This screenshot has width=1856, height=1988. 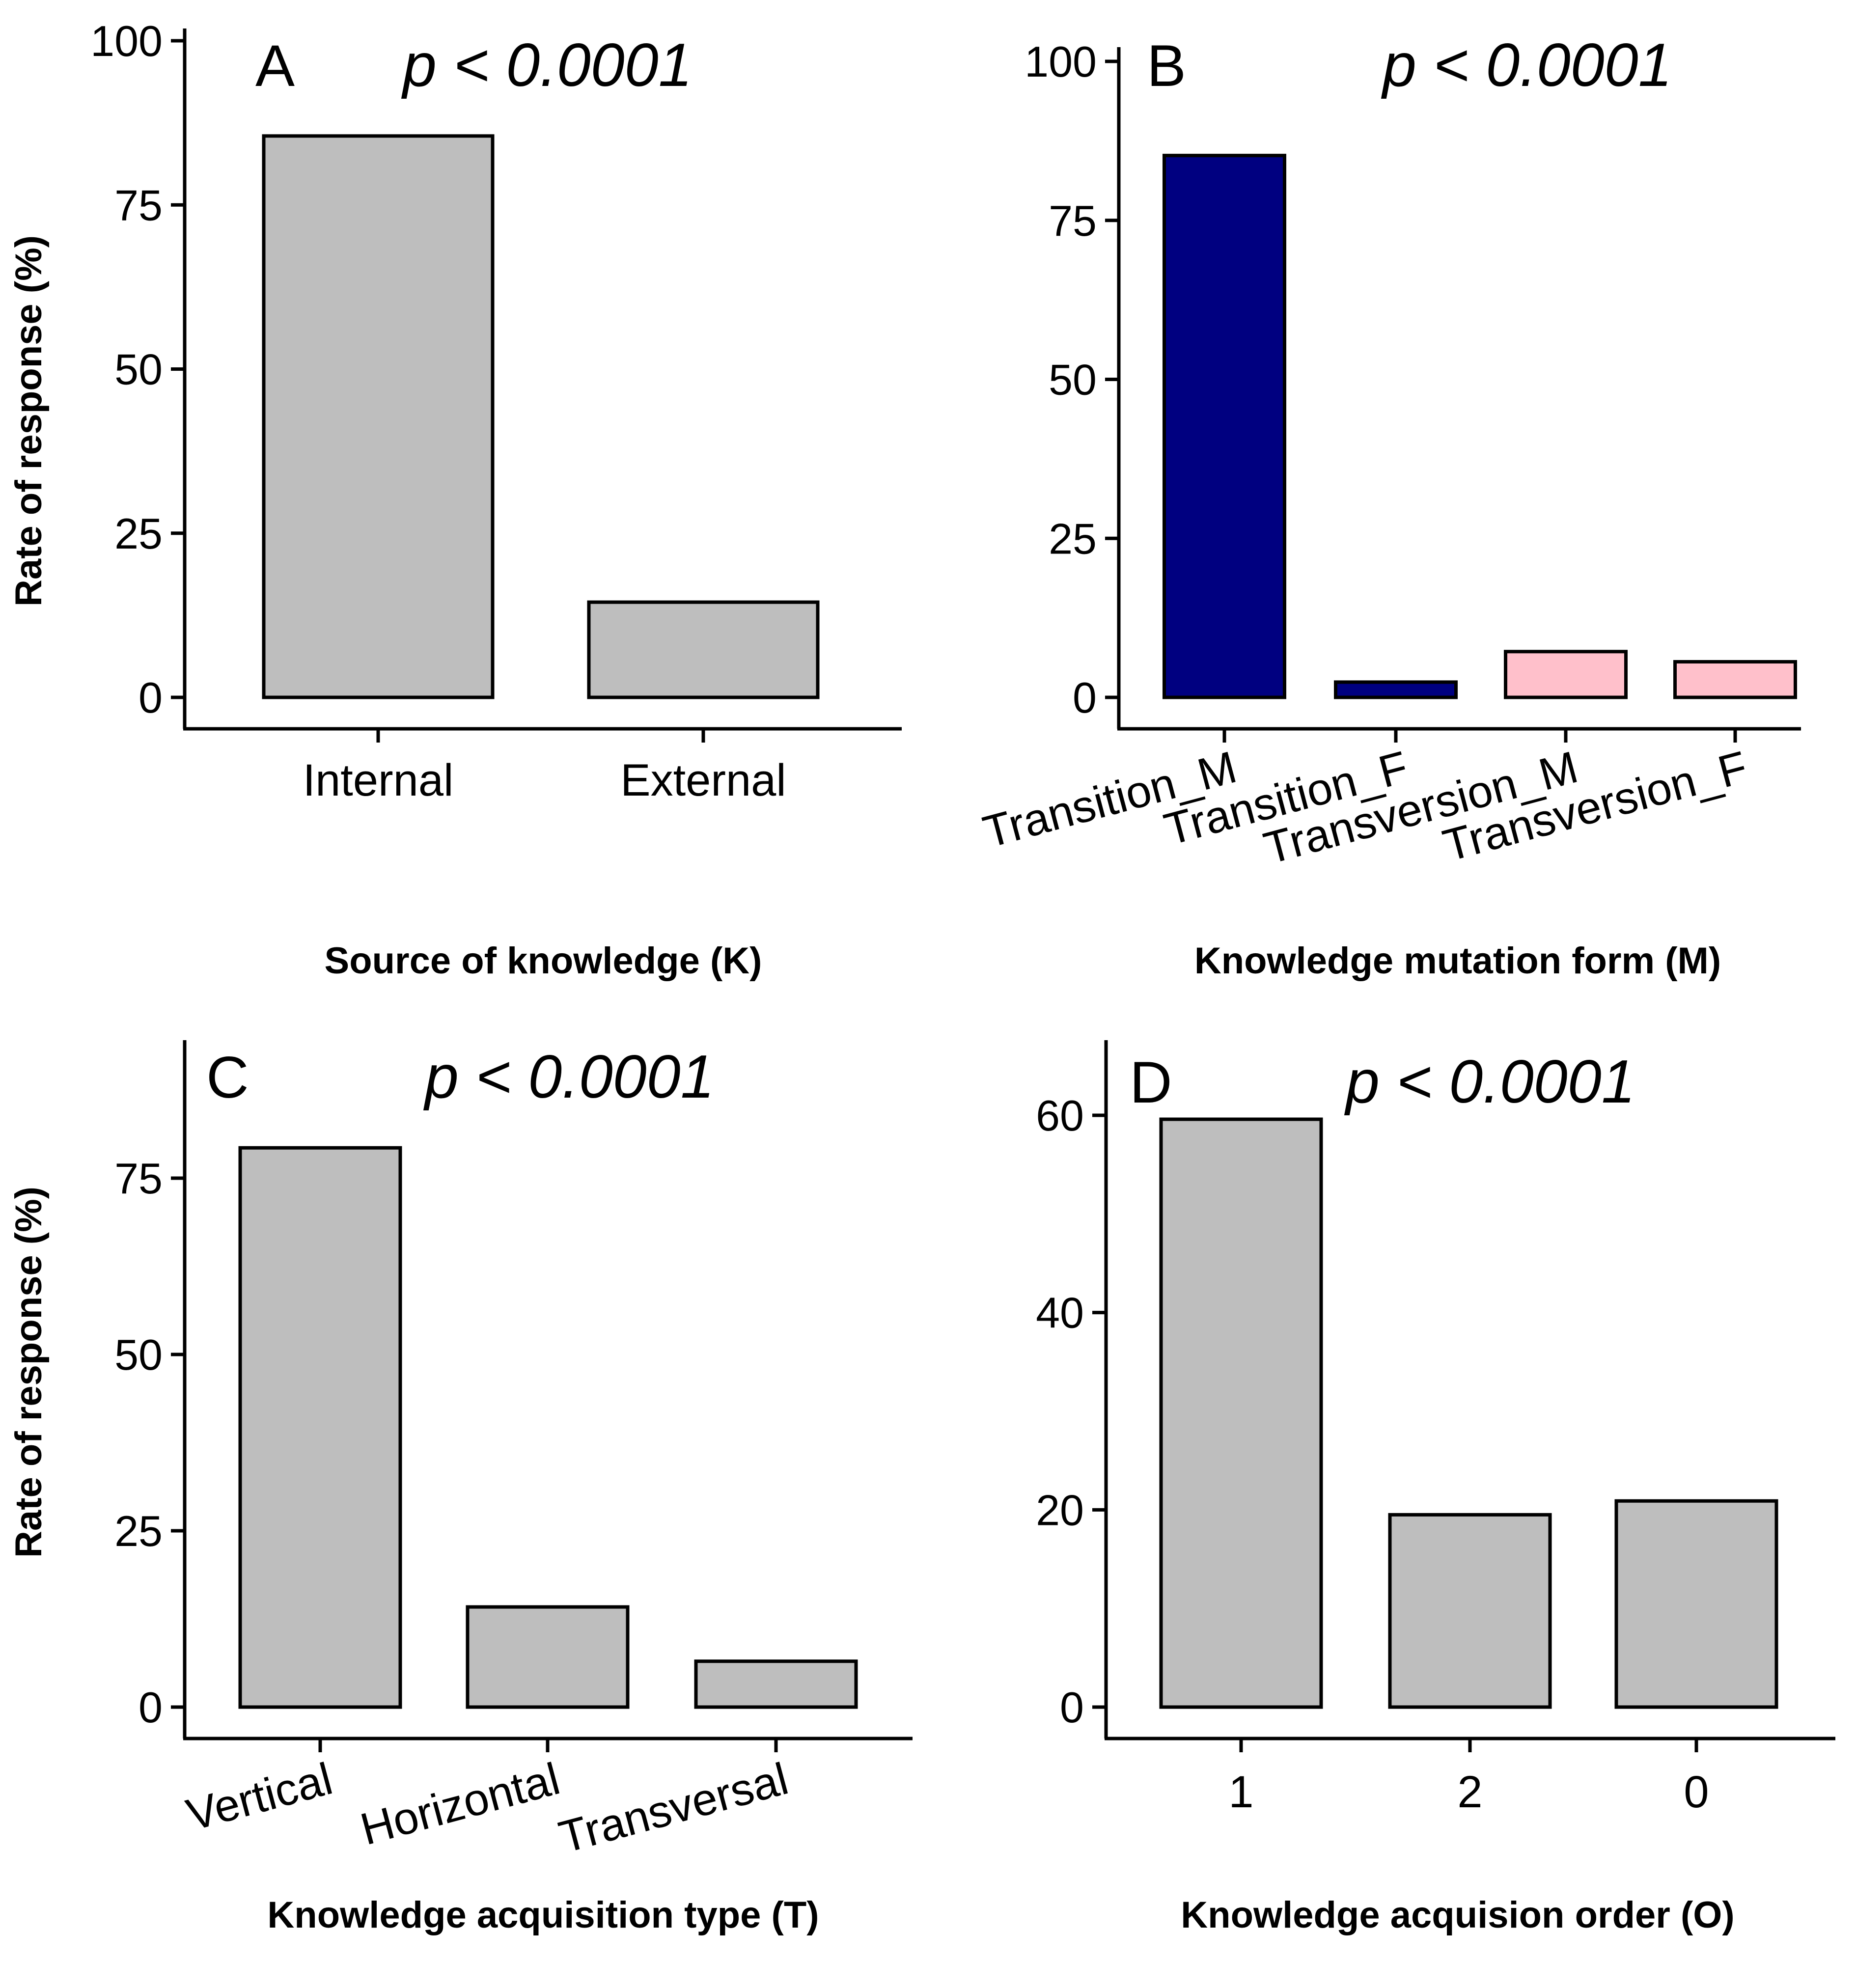 I want to click on y-tick-label: 40, so click(x=1060, y=1313).